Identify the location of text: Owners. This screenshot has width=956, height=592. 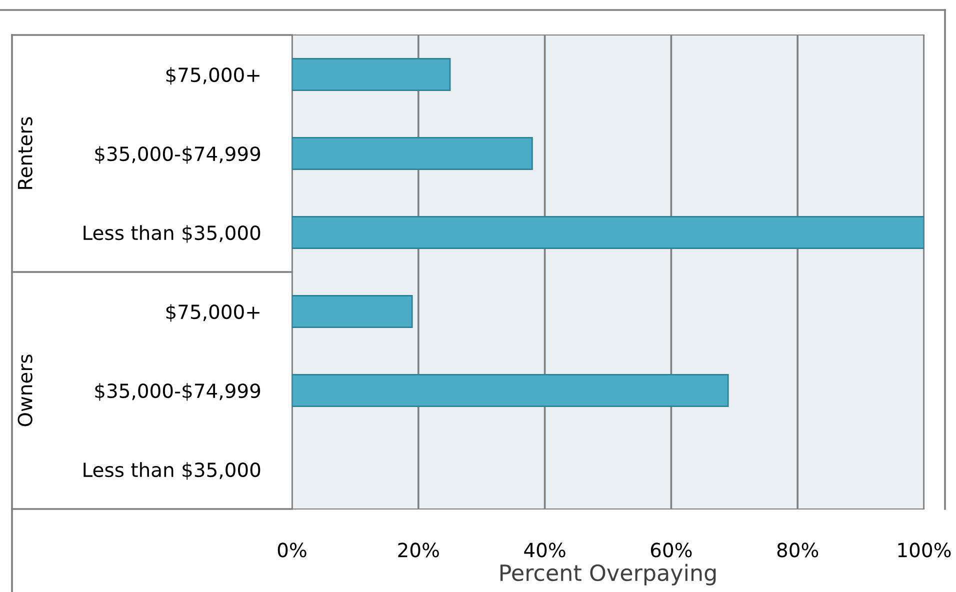
(25, 390).